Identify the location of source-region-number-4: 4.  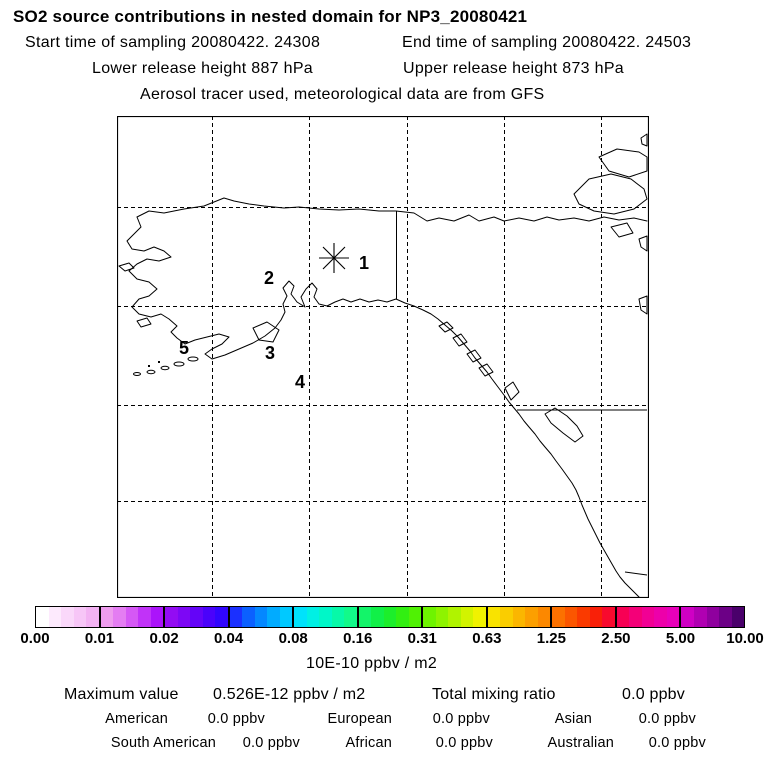
(300, 382).